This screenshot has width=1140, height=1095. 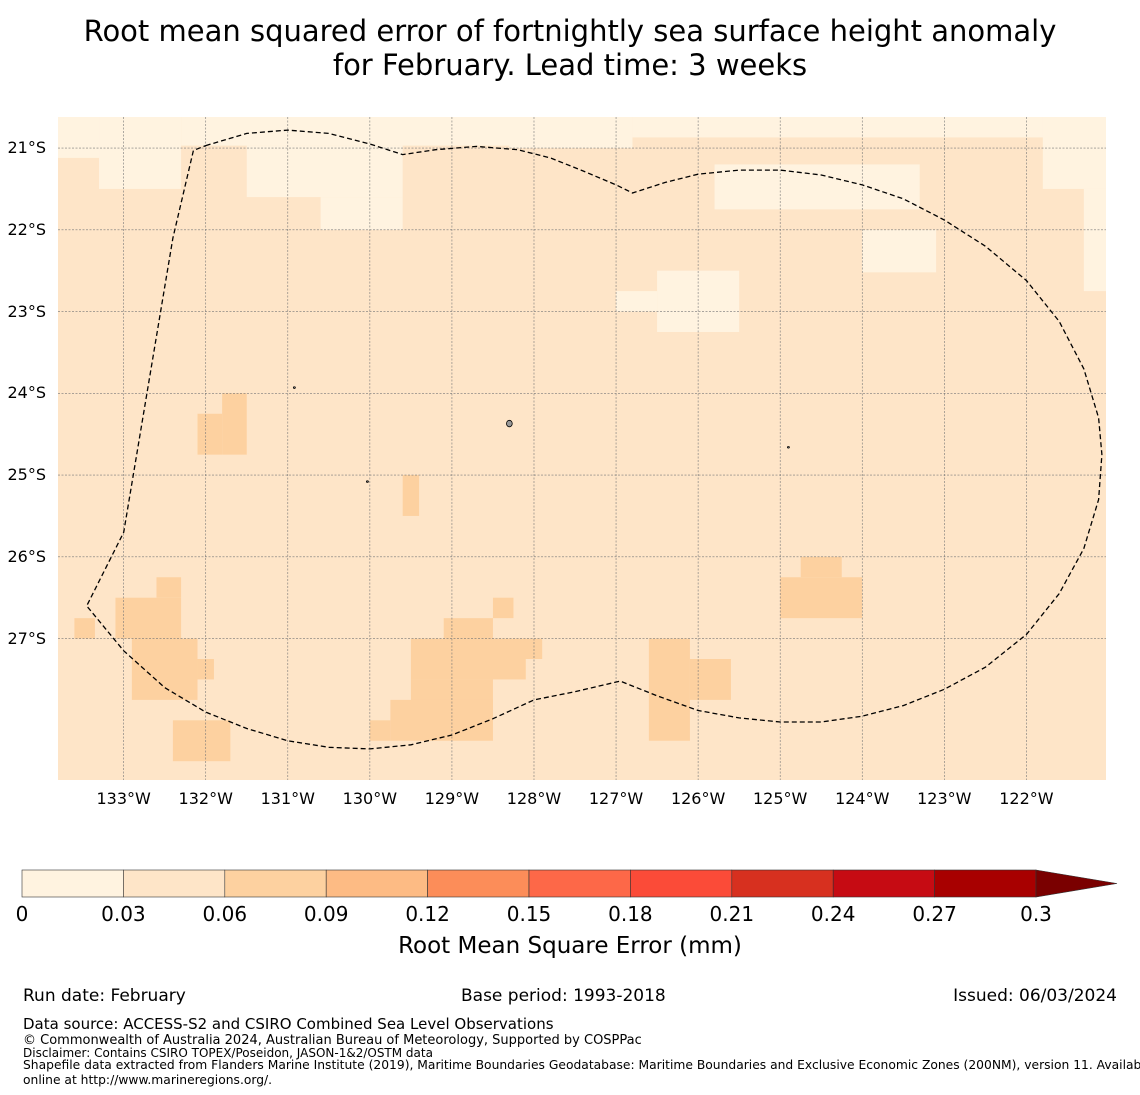 What do you see at coordinates (1026, 798) in the screenshot?
I see `longitude-label: 122°W` at bounding box center [1026, 798].